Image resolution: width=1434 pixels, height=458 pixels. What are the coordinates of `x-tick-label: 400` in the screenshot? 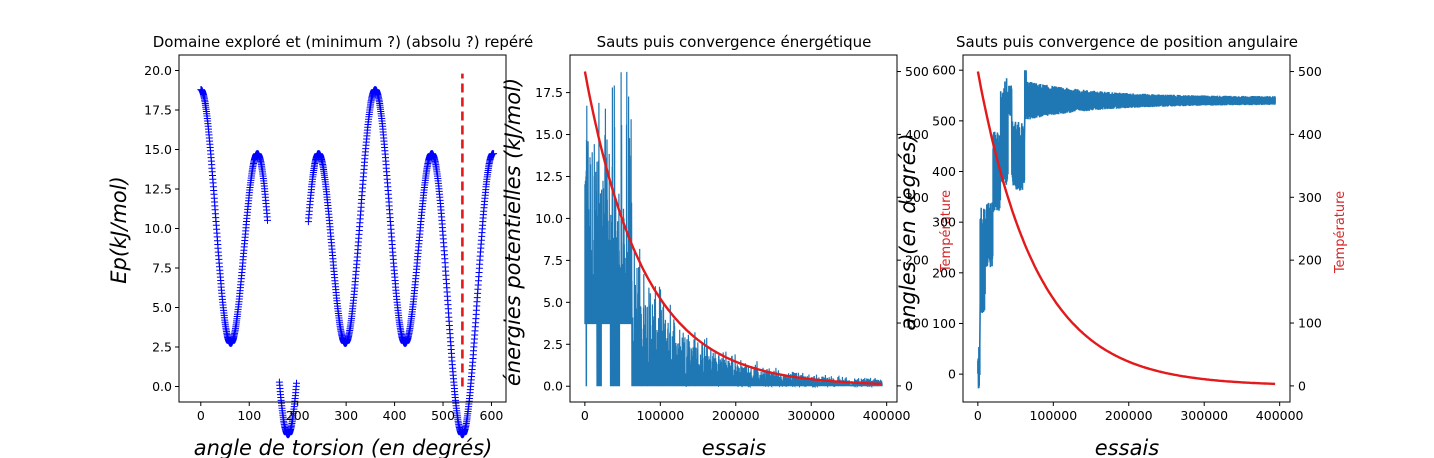 It's located at (395, 415).